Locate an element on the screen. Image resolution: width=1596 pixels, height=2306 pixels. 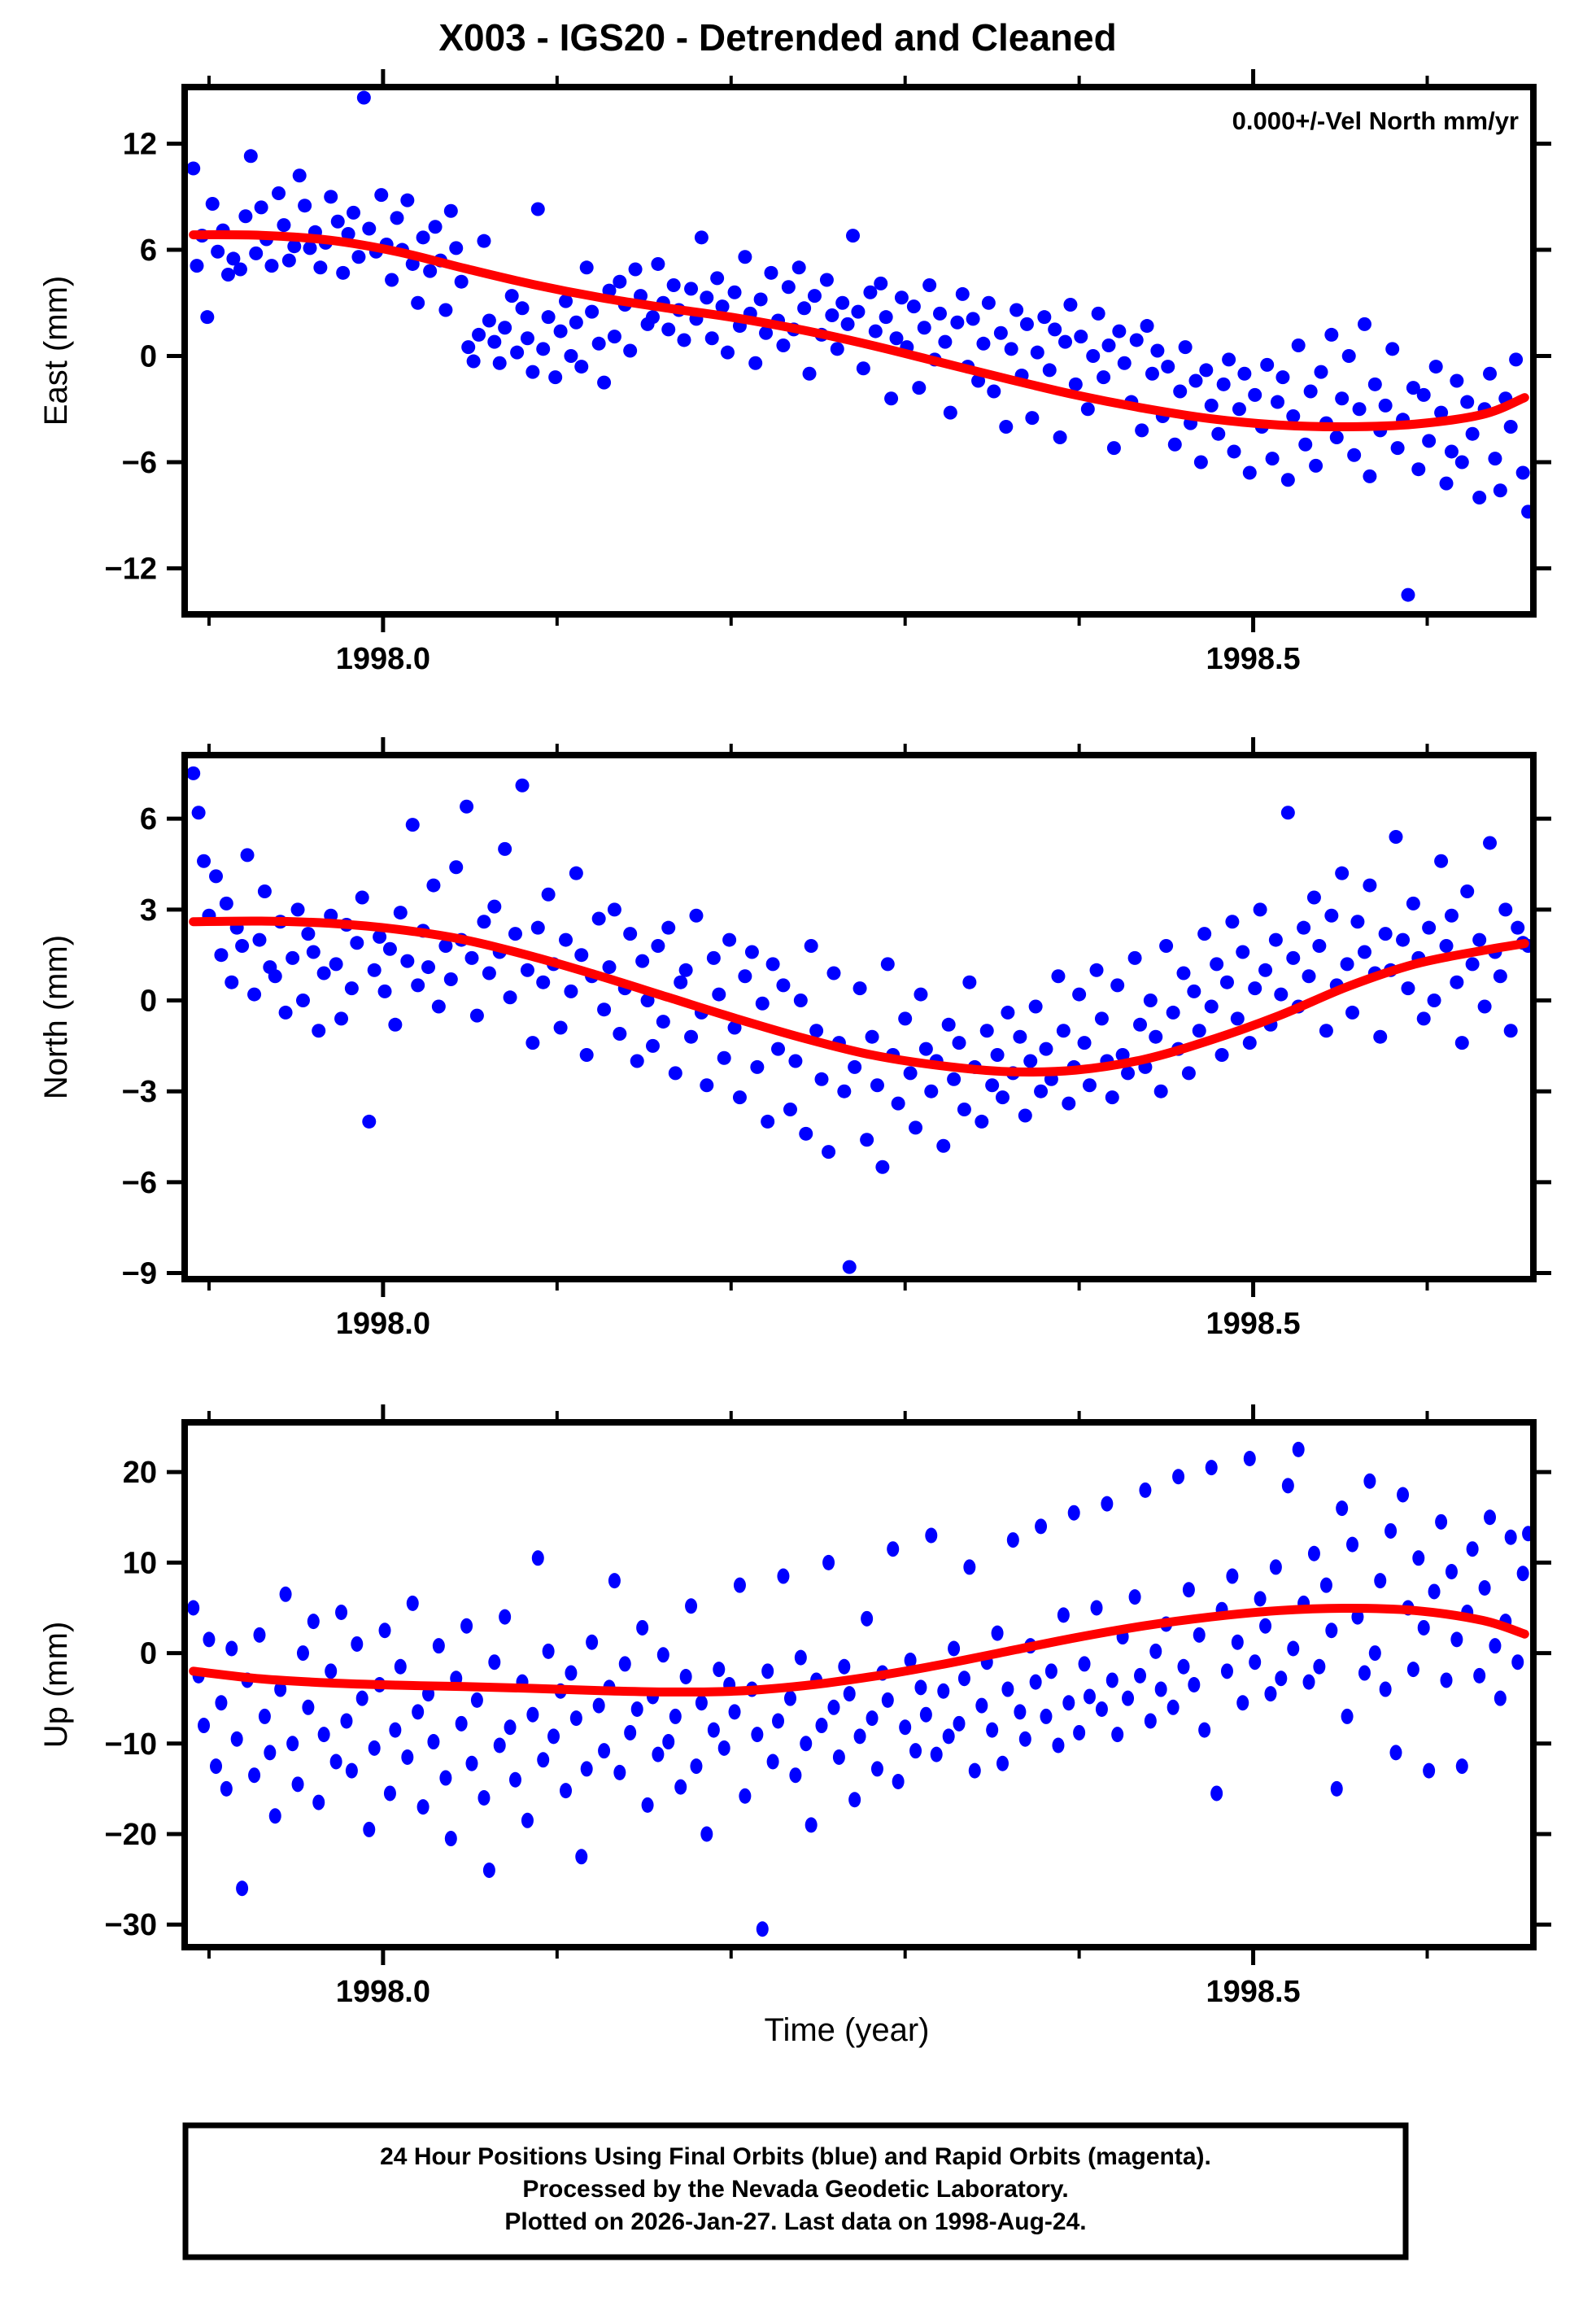
y-tick-label: −6 is located at coordinates (139, 463).